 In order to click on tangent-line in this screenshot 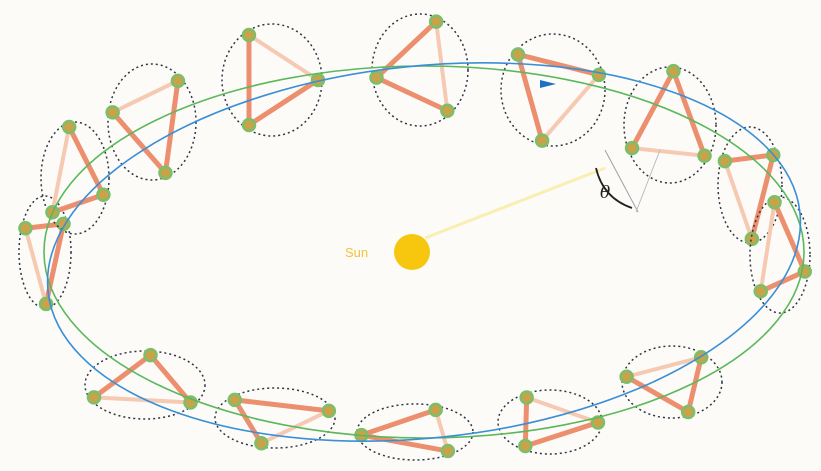, I will do `click(621, 181)`.